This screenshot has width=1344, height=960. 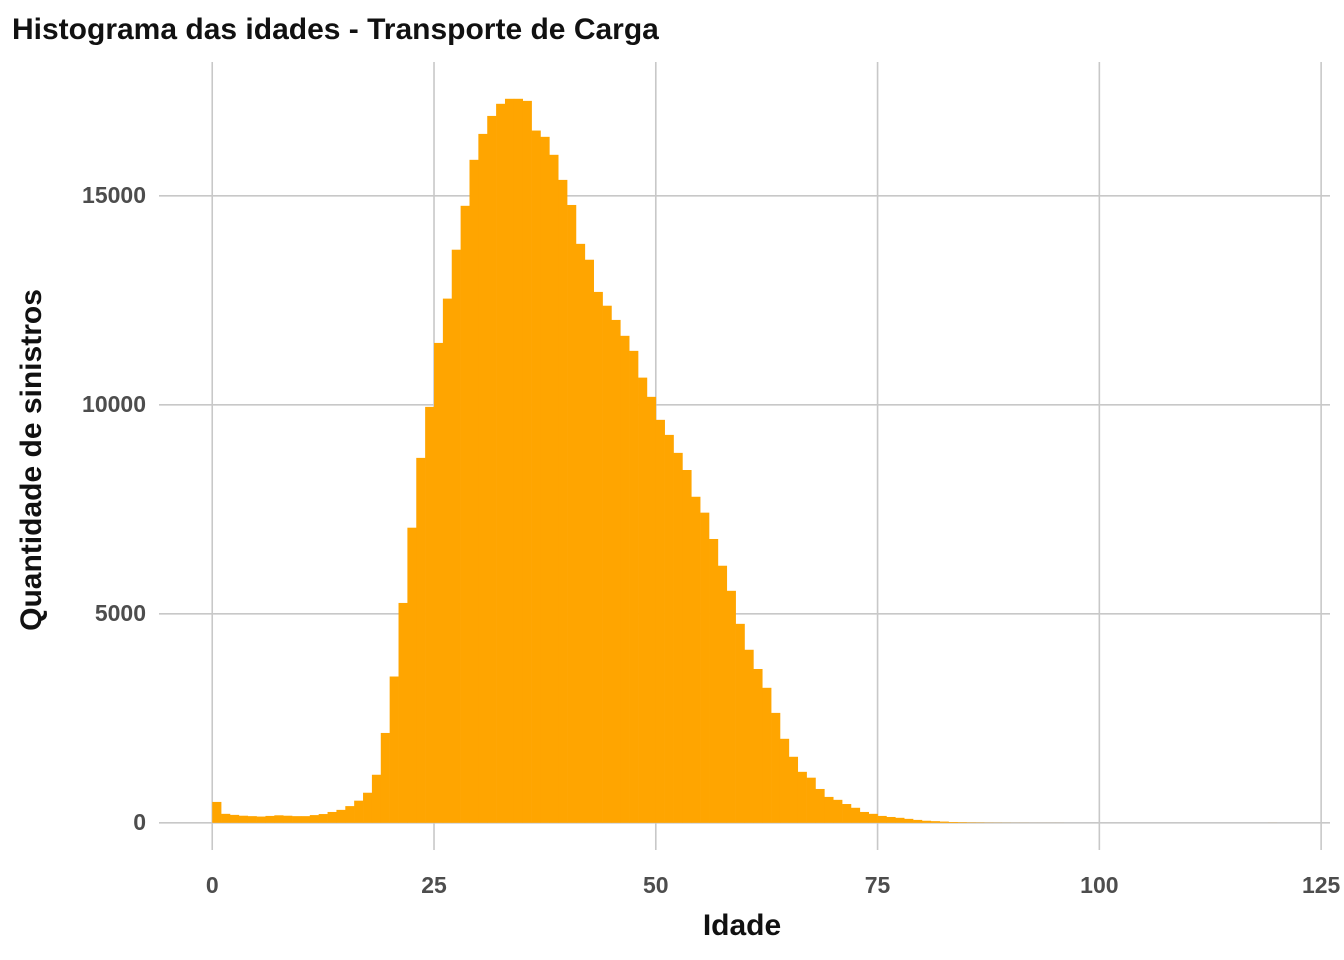 What do you see at coordinates (656, 885) in the screenshot?
I see `x-tick-label: 50` at bounding box center [656, 885].